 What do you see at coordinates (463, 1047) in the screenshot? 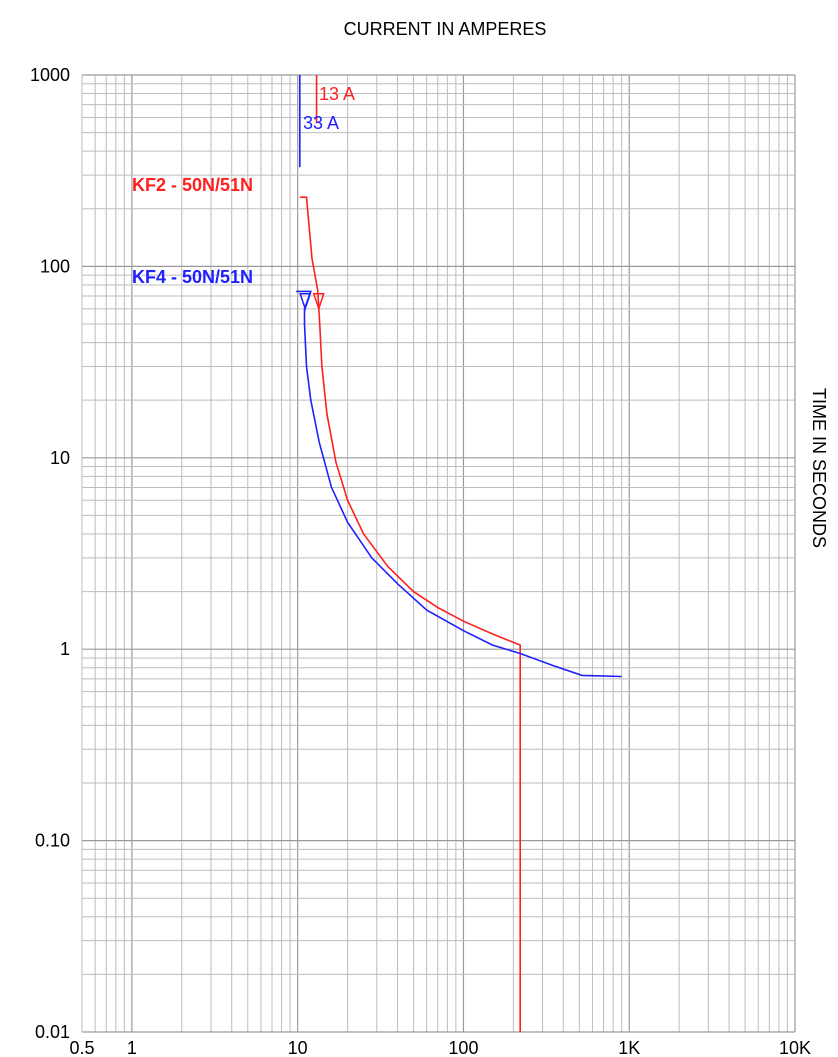
I see `x-tick-label: 100` at bounding box center [463, 1047].